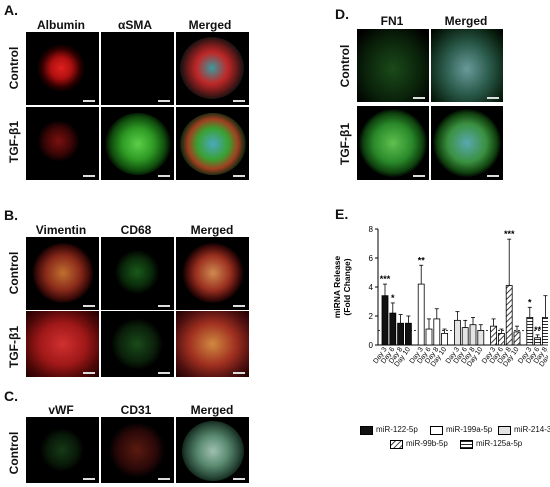 The image size is (550, 487). I want to click on micrograph-fn1-control, so click(393, 65).